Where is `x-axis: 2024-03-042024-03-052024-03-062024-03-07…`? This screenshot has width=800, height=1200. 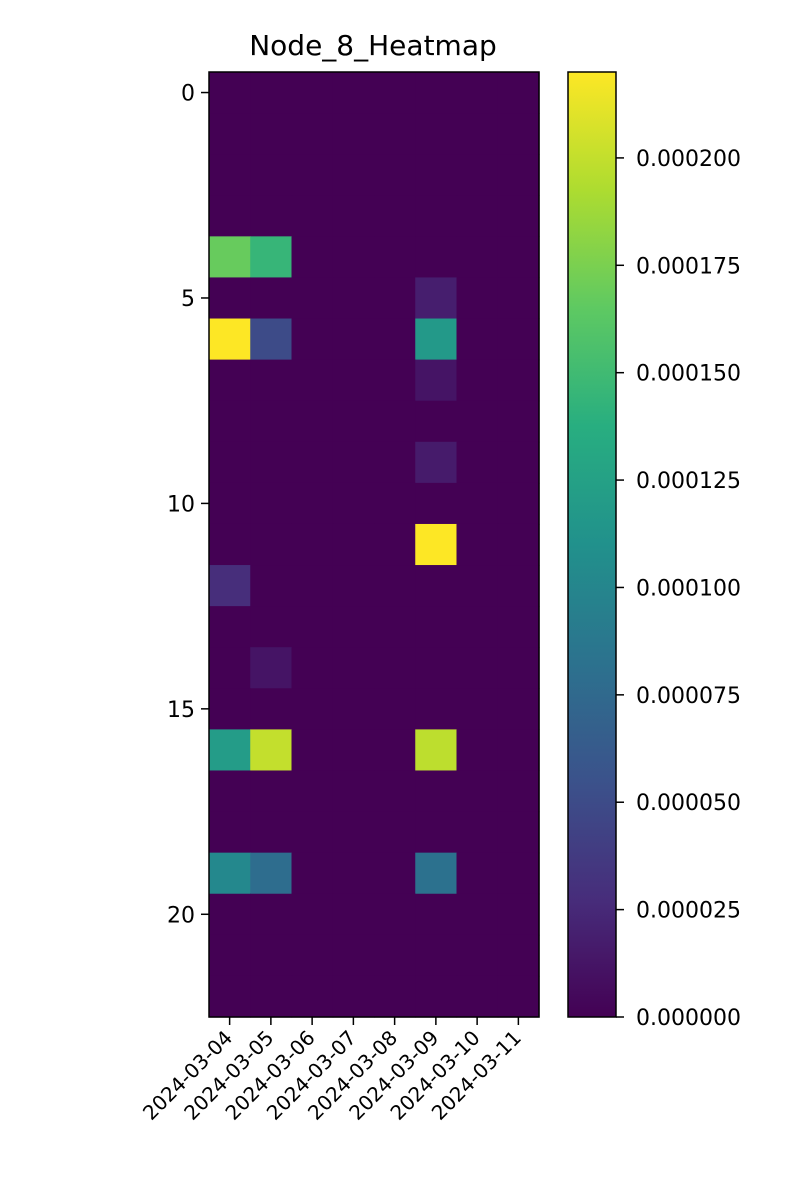 x-axis: 2024-03-042024-03-052024-03-062024-03-07… is located at coordinates (332, 1071).